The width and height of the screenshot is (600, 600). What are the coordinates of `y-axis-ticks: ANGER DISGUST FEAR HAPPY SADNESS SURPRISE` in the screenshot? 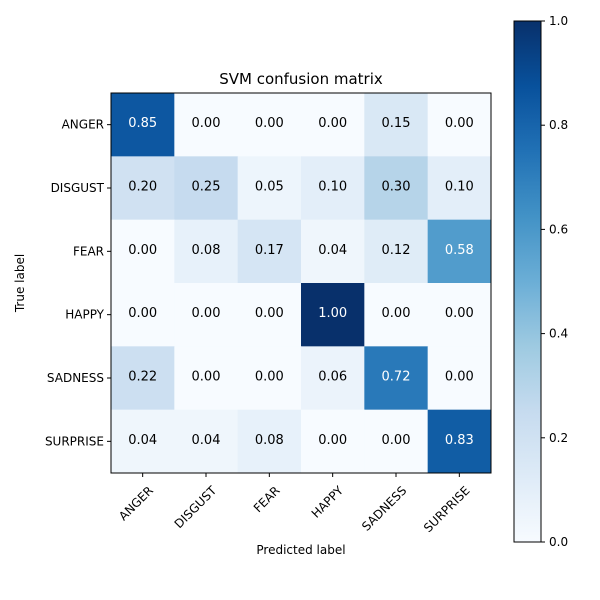 It's located at (78, 283).